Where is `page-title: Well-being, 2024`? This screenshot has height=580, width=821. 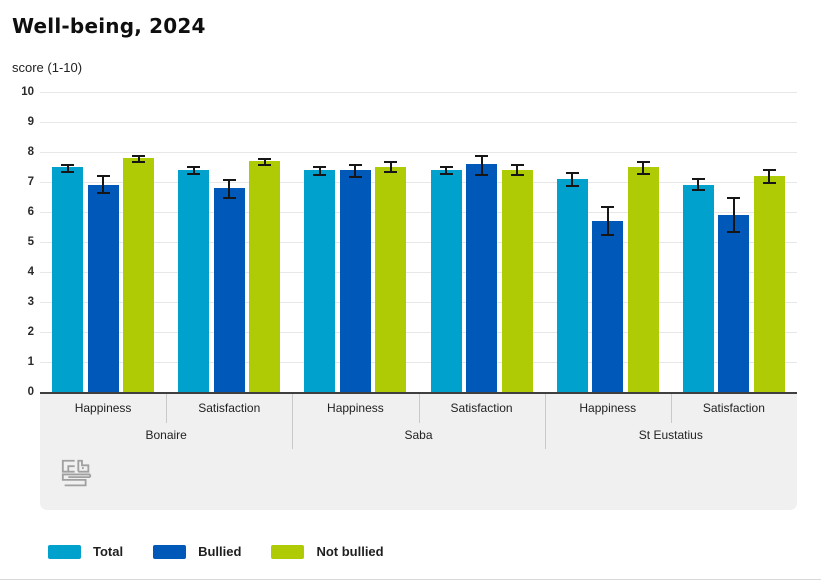
page-title: Well-being, 2024 is located at coordinates (109, 26).